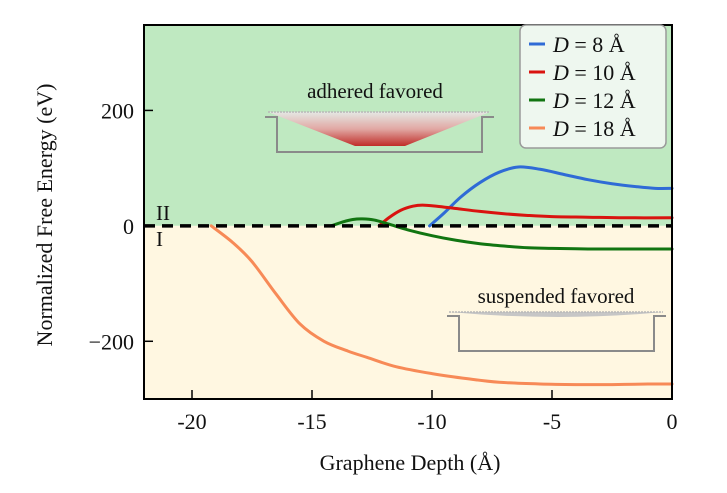 This screenshot has height=493, width=727. Describe the element at coordinates (375, 91) in the screenshot. I see `region-ii-annotation: adhered favored` at that location.